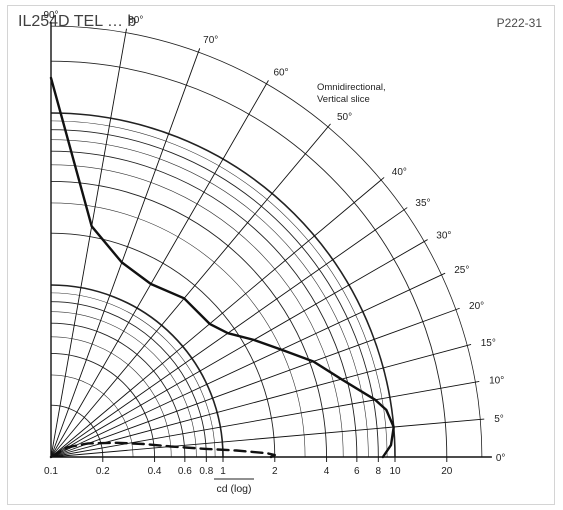 This screenshot has width=563, height=510. What do you see at coordinates (275, 471) in the screenshot?
I see `x-tick-label: 2` at bounding box center [275, 471].